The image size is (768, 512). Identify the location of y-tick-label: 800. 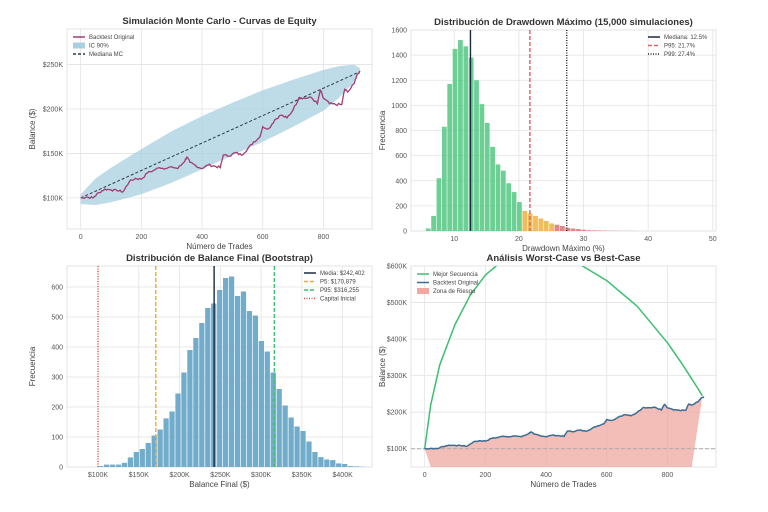
(401, 131).